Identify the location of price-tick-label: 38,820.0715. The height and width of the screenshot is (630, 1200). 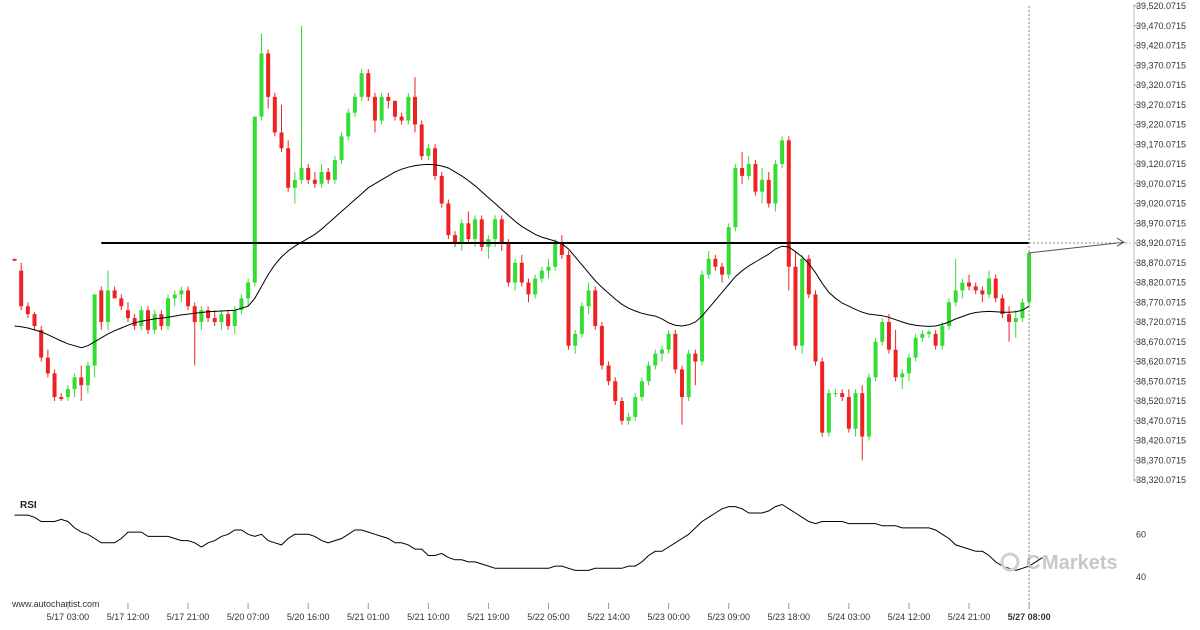
(1161, 283).